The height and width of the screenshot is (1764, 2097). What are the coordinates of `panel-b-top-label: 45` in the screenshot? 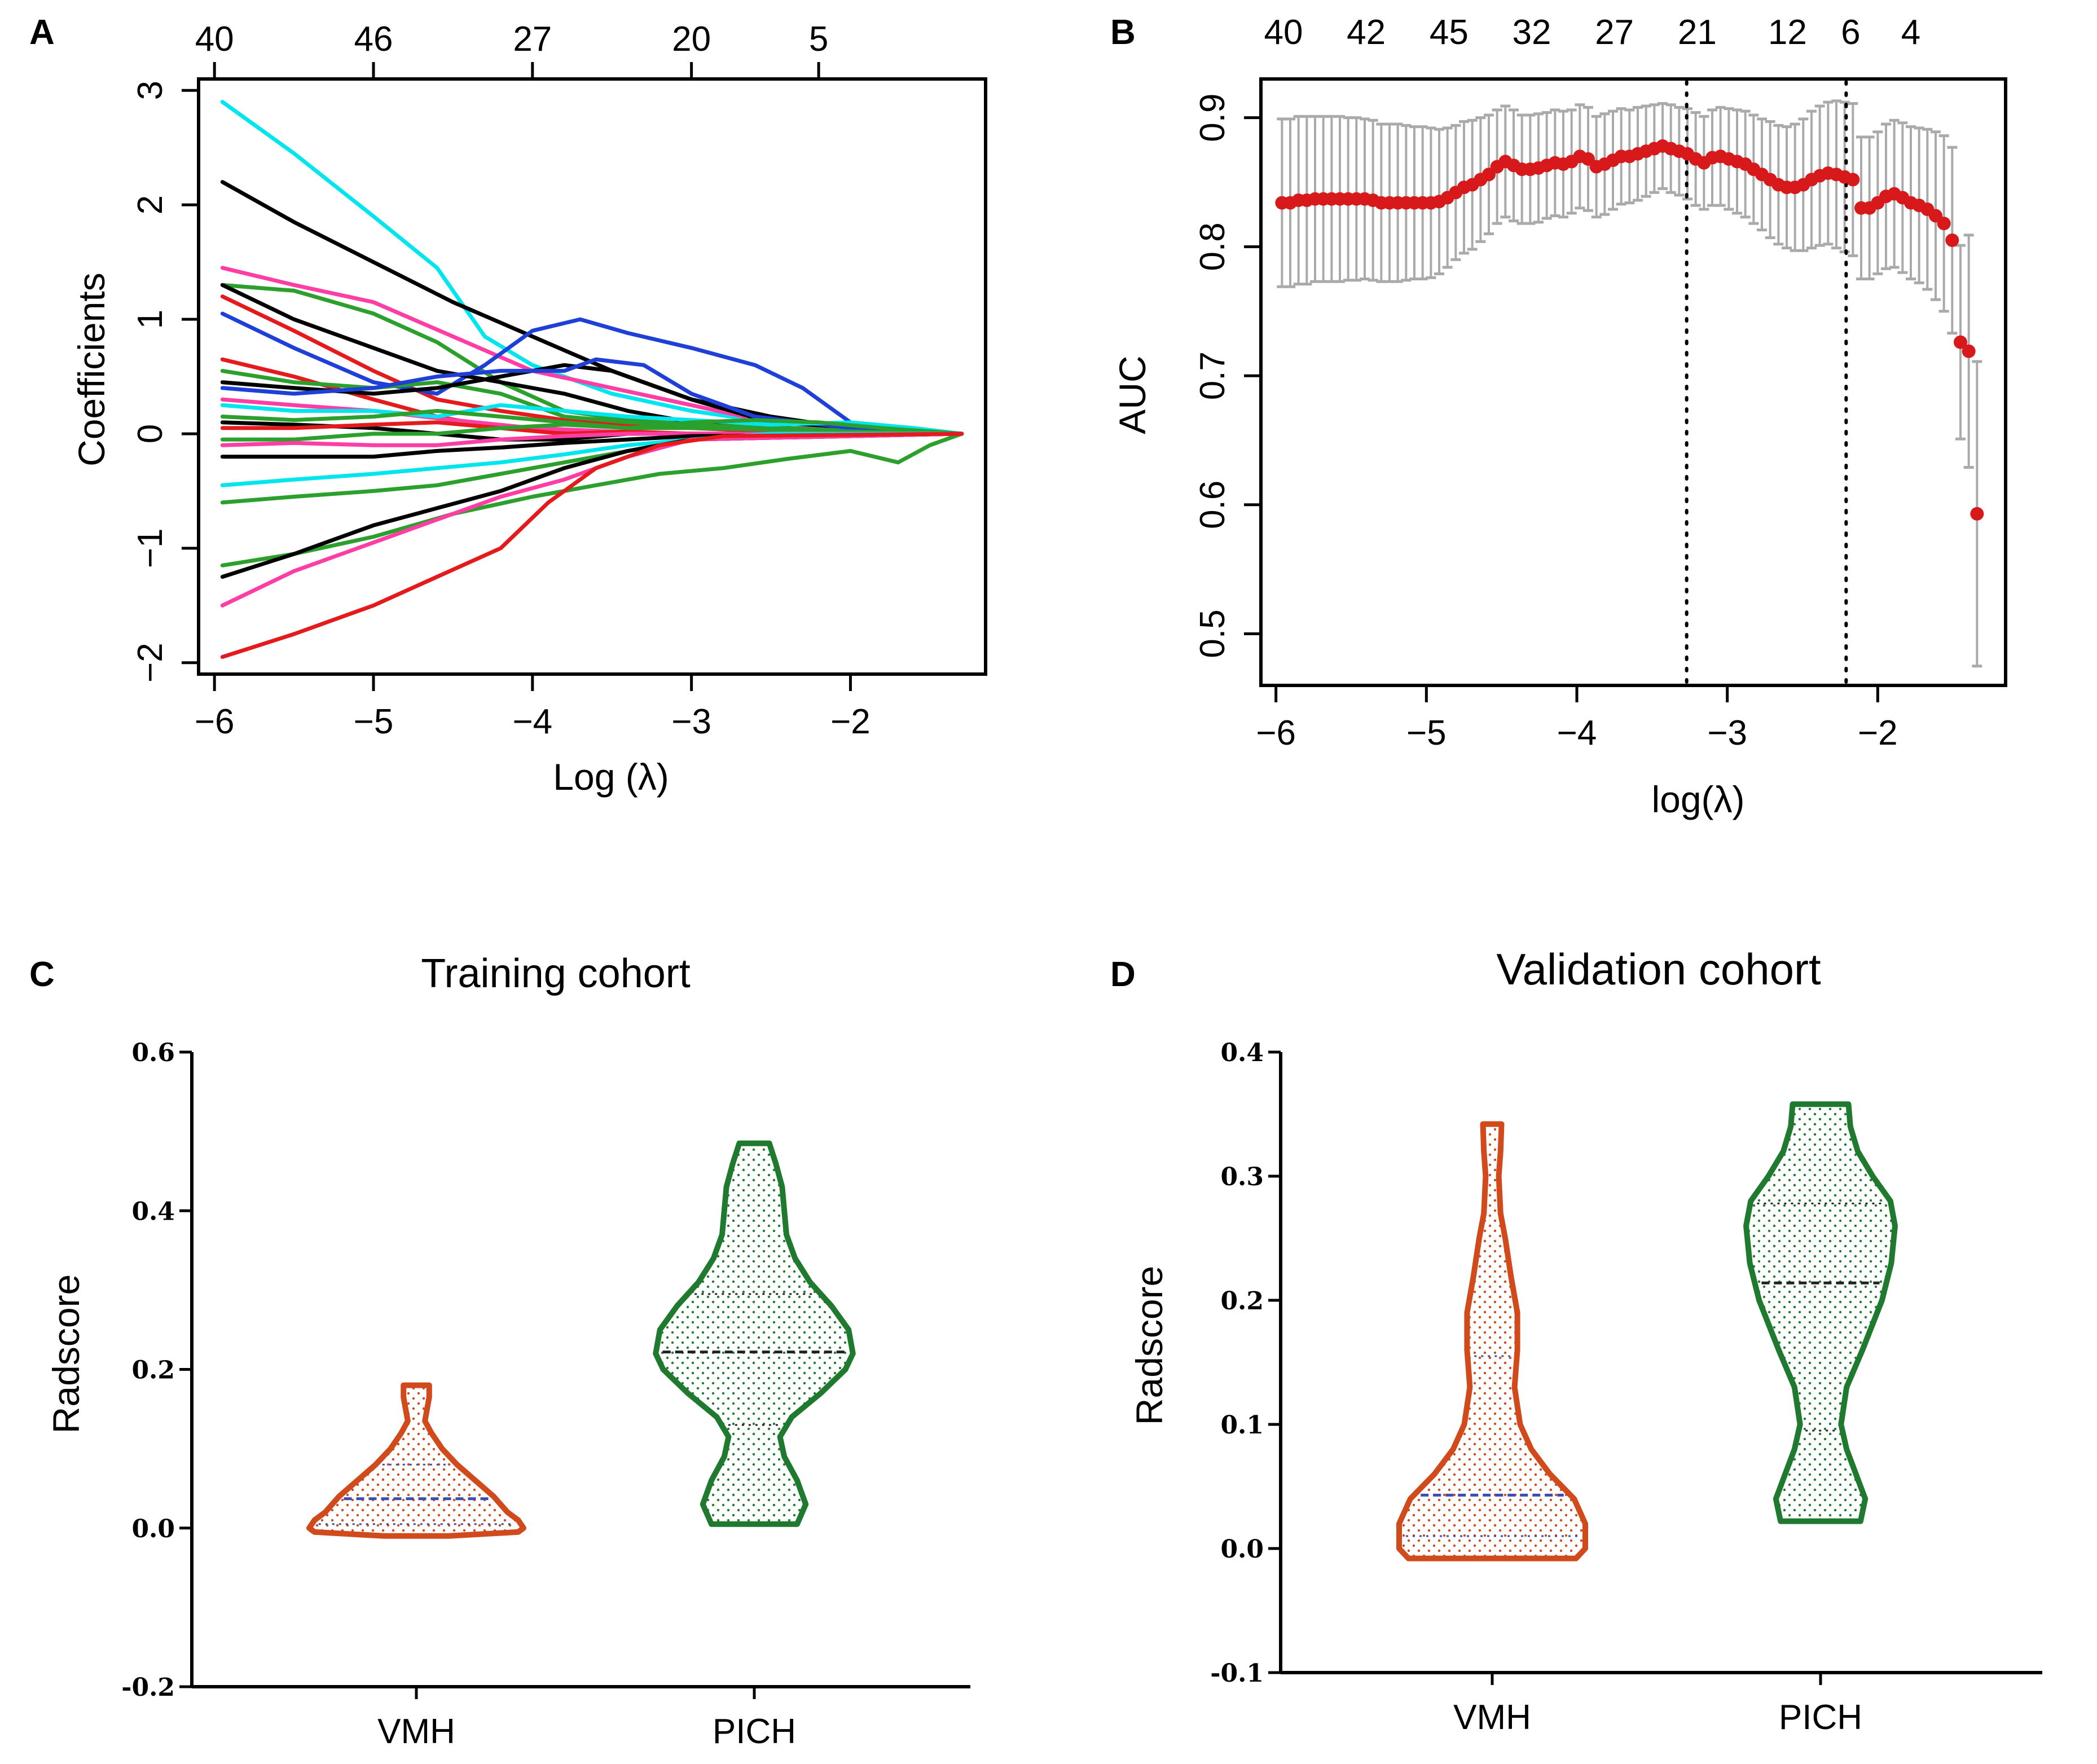 It's located at (1449, 32).